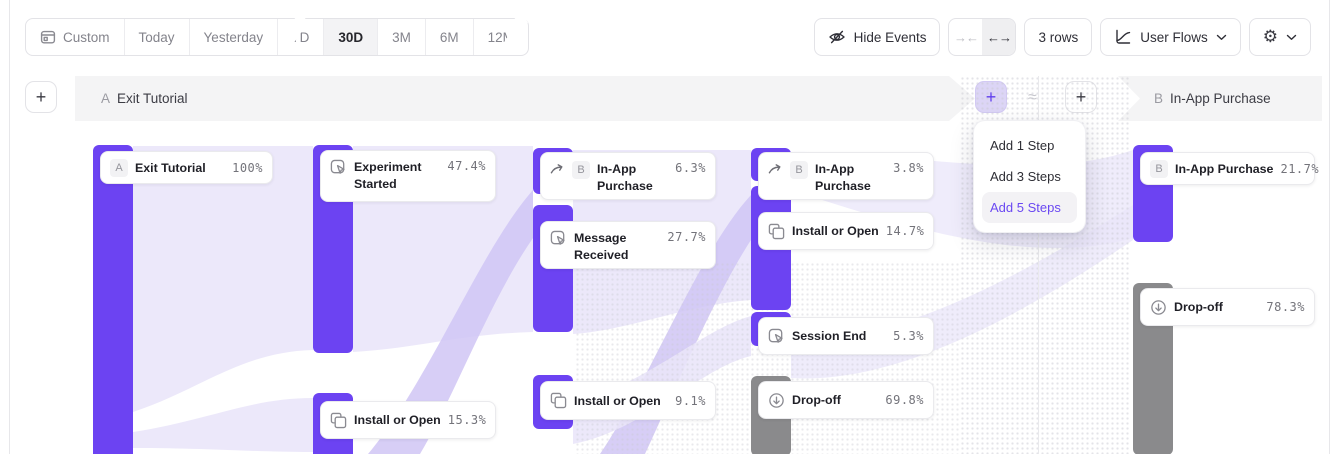 Image resolution: width=1336 pixels, height=454 pixels. Describe the element at coordinates (1279, 37) in the screenshot. I see `settings-dropdown: ⚙` at that location.